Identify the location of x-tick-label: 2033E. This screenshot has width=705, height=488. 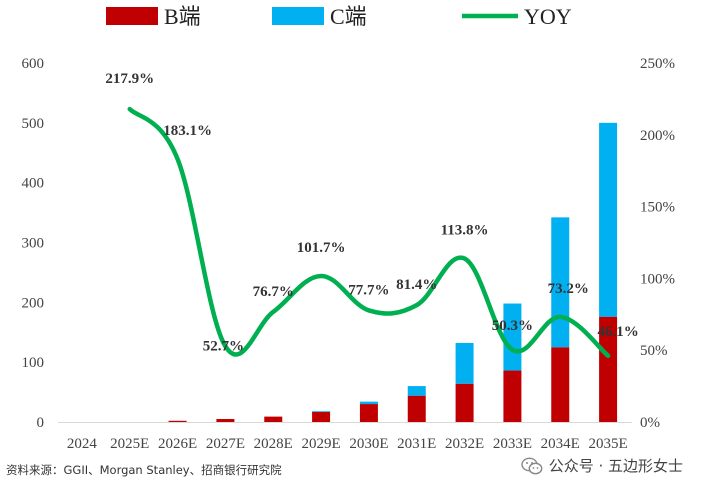
(512, 444).